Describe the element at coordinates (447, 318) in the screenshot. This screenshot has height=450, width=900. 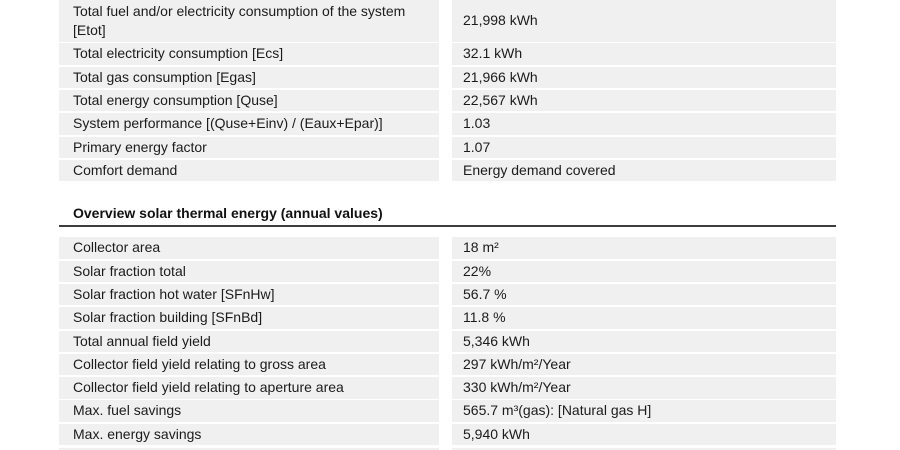
I see `table-row: Solar fraction building [SFnBd] 11.8 %` at that location.